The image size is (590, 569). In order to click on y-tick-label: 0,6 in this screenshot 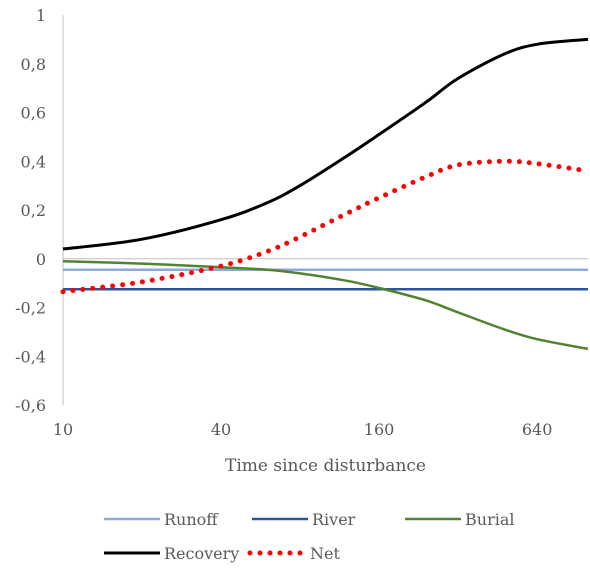, I will do `click(33, 113)`.